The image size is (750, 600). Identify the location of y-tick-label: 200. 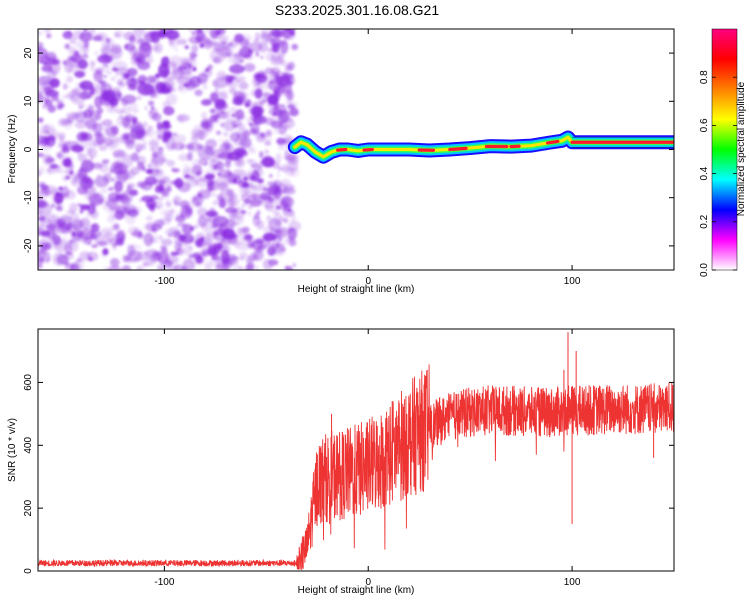
(28, 507).